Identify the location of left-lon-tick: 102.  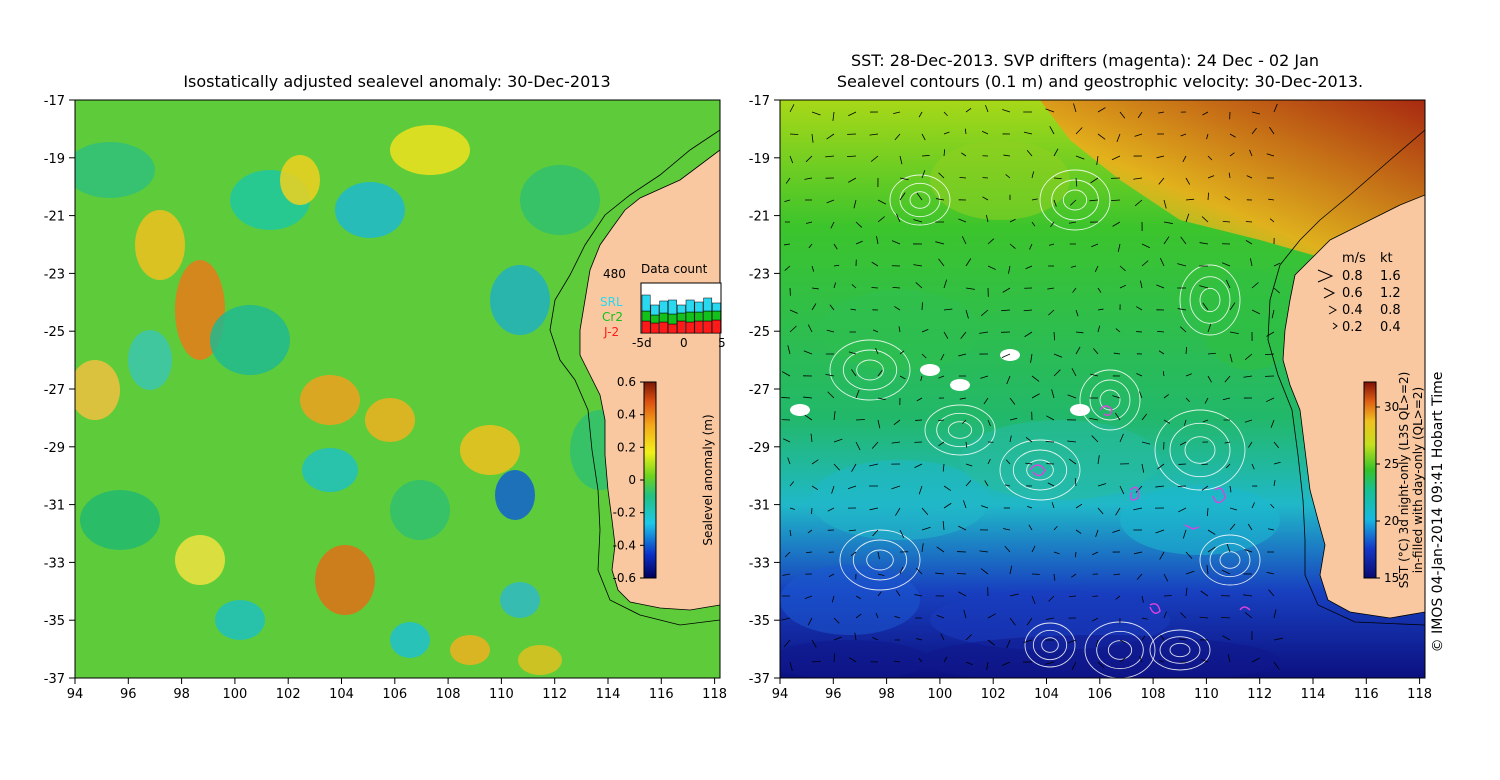
(288, 694).